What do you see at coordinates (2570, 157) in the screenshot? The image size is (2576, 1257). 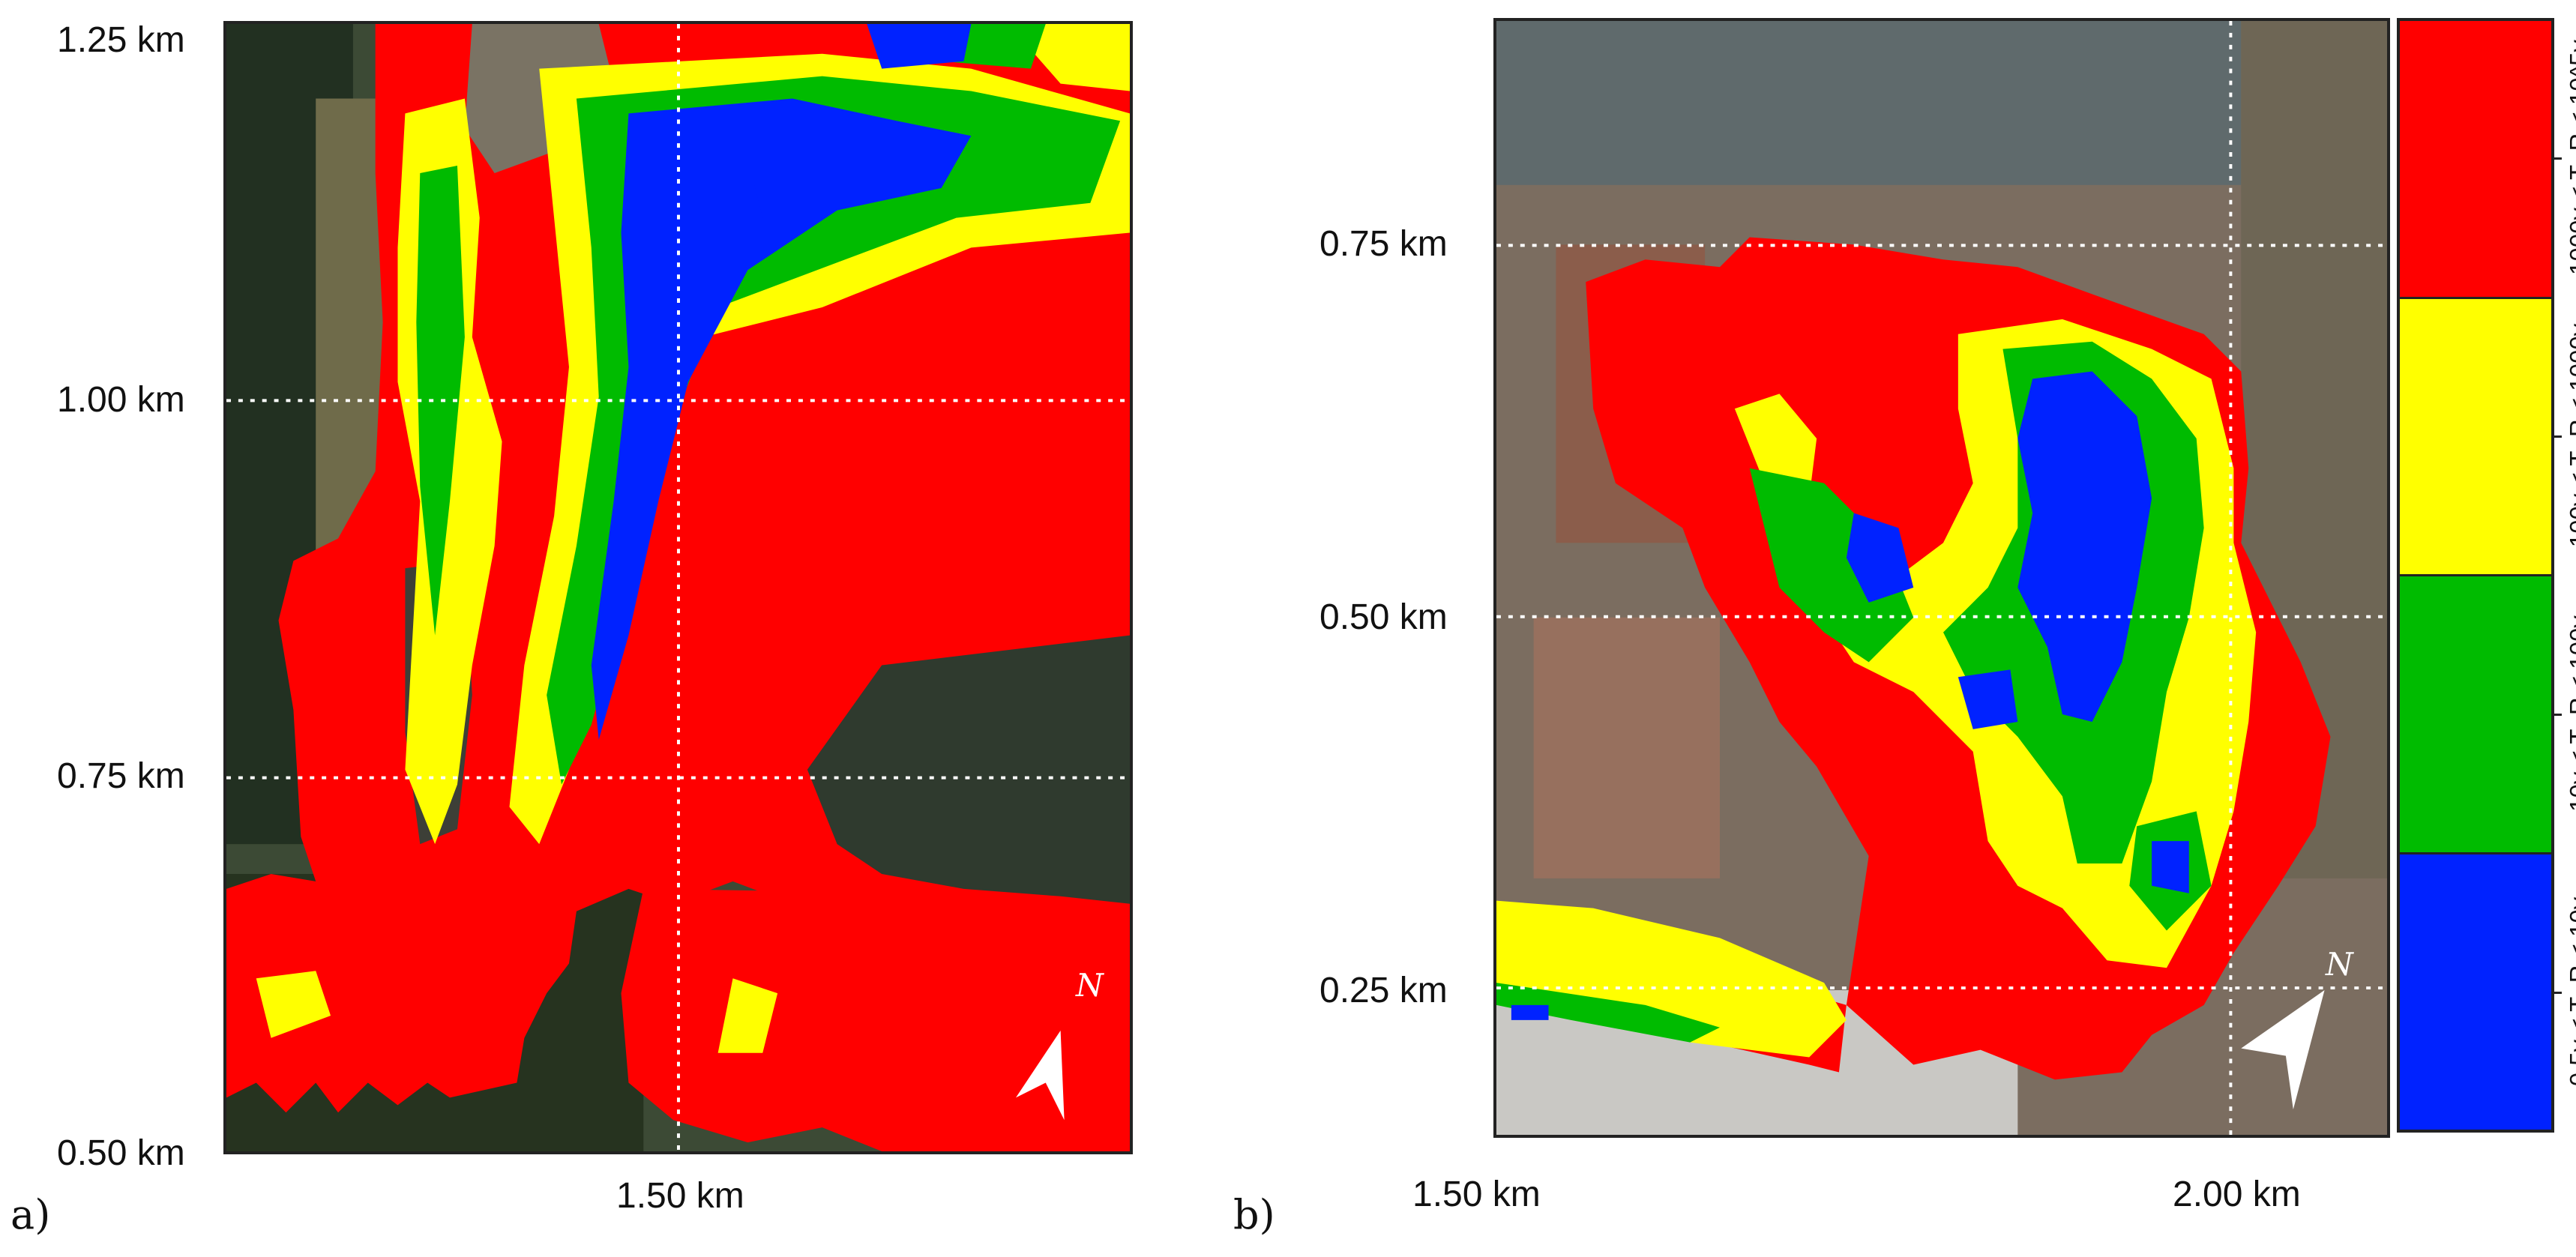 I see `legend-label: 1000y < T_R < 10^5y` at bounding box center [2570, 157].